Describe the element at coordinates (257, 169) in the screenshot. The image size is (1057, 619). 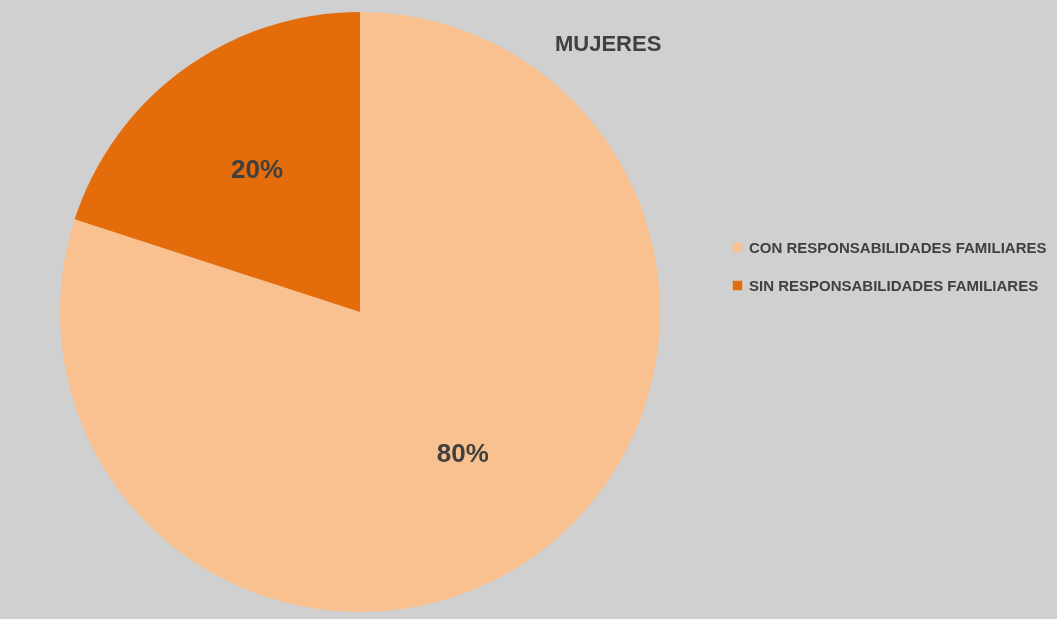
I see `data-label: 20%` at that location.